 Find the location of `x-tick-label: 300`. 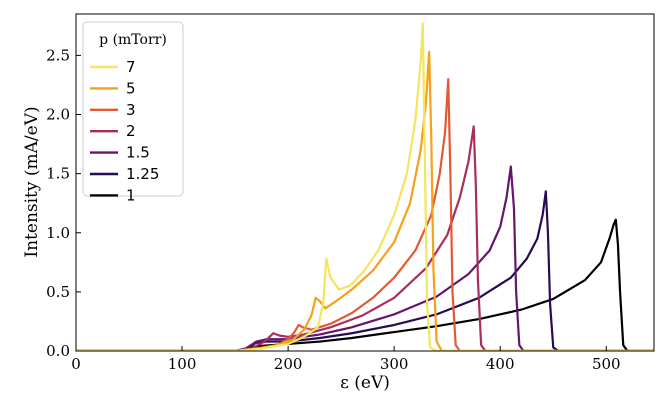

x-tick-label: 300 is located at coordinates (394, 364).